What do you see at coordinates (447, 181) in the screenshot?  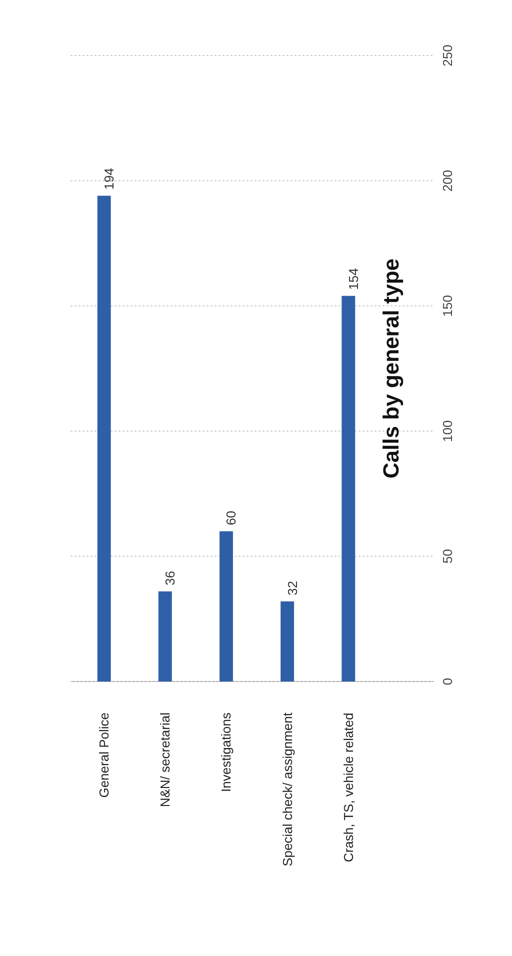 I see `y-tick-label: 200` at bounding box center [447, 181].